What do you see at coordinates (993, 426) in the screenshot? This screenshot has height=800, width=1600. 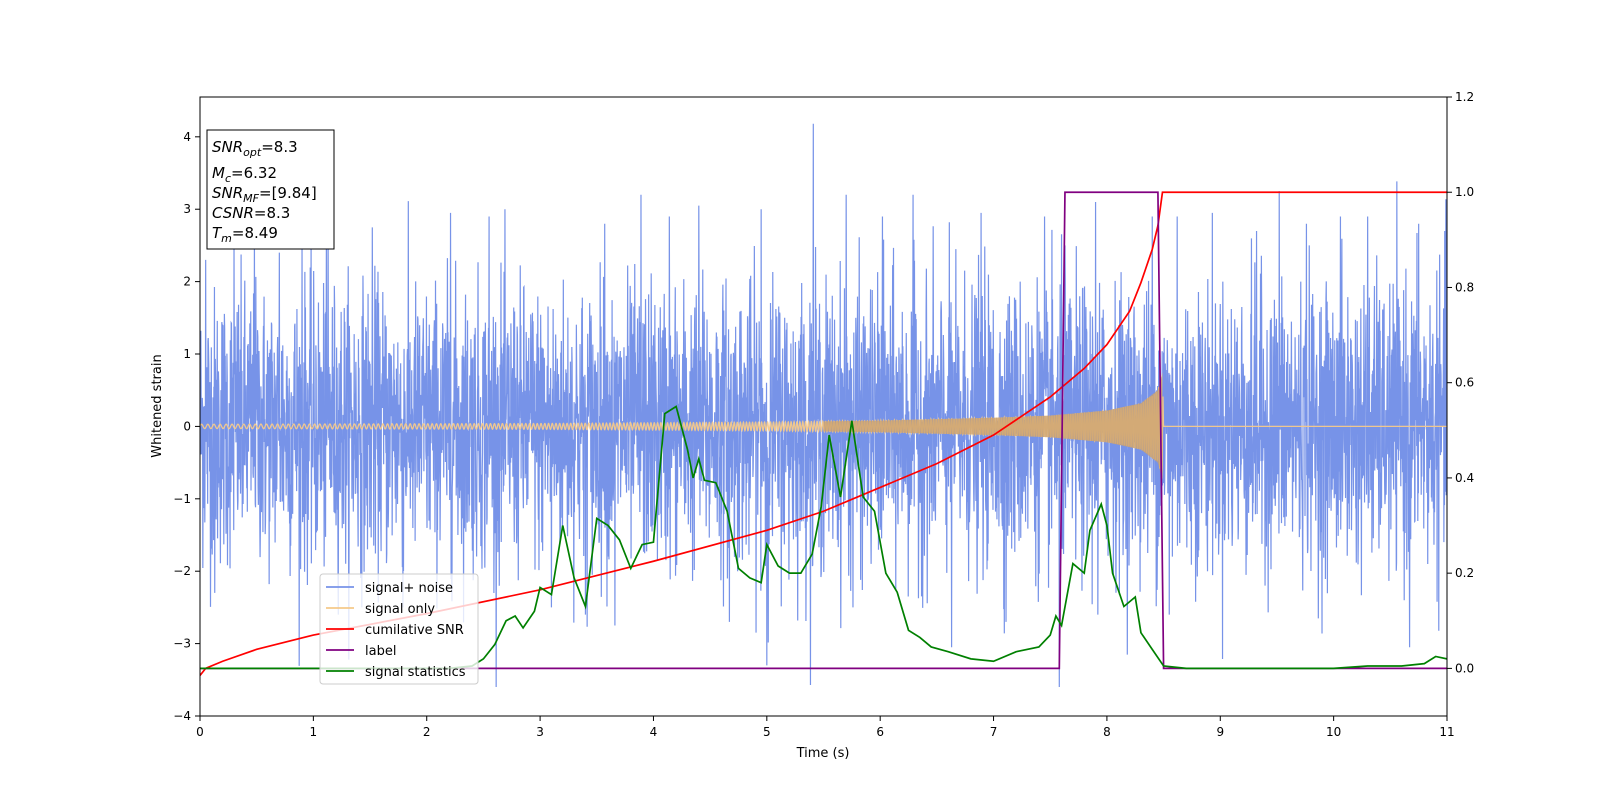 I see `series-signal-only-envelope` at bounding box center [993, 426].